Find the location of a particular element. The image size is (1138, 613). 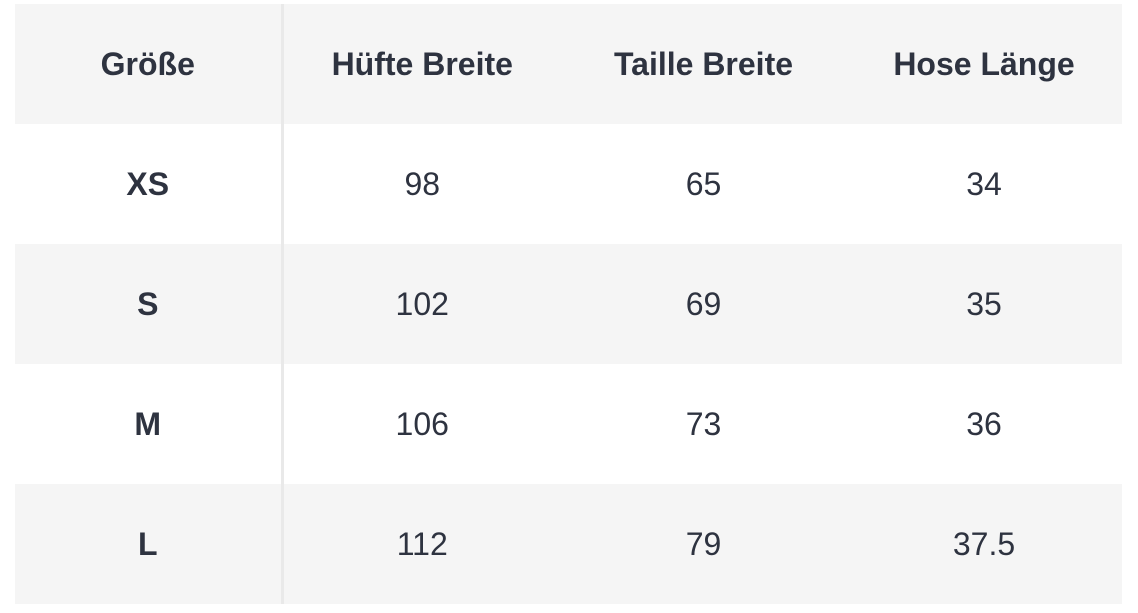

size-cell: M is located at coordinates (149, 424).